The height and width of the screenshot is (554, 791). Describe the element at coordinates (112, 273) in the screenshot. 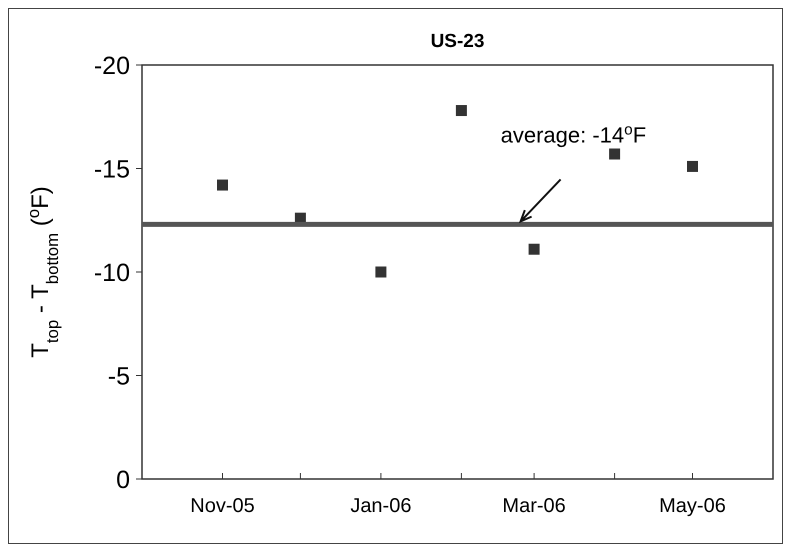

I see `y-tick-label: -10` at that location.